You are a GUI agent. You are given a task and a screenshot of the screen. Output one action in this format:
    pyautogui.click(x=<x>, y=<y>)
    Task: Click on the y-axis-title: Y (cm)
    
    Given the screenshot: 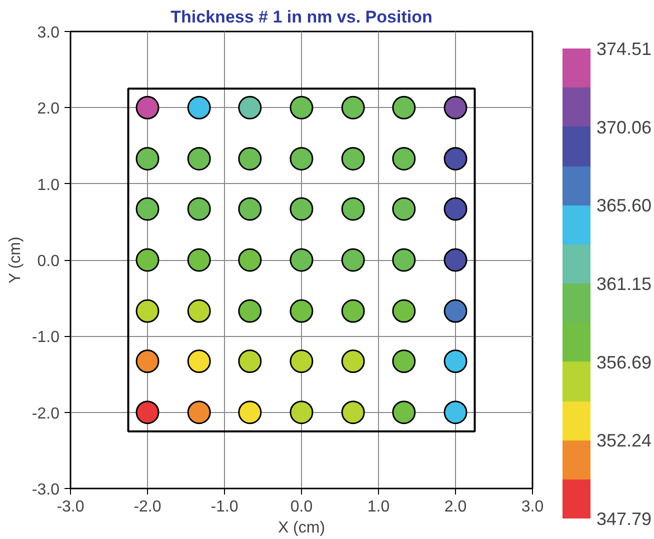 What is the action you would take?
    pyautogui.click(x=15, y=260)
    